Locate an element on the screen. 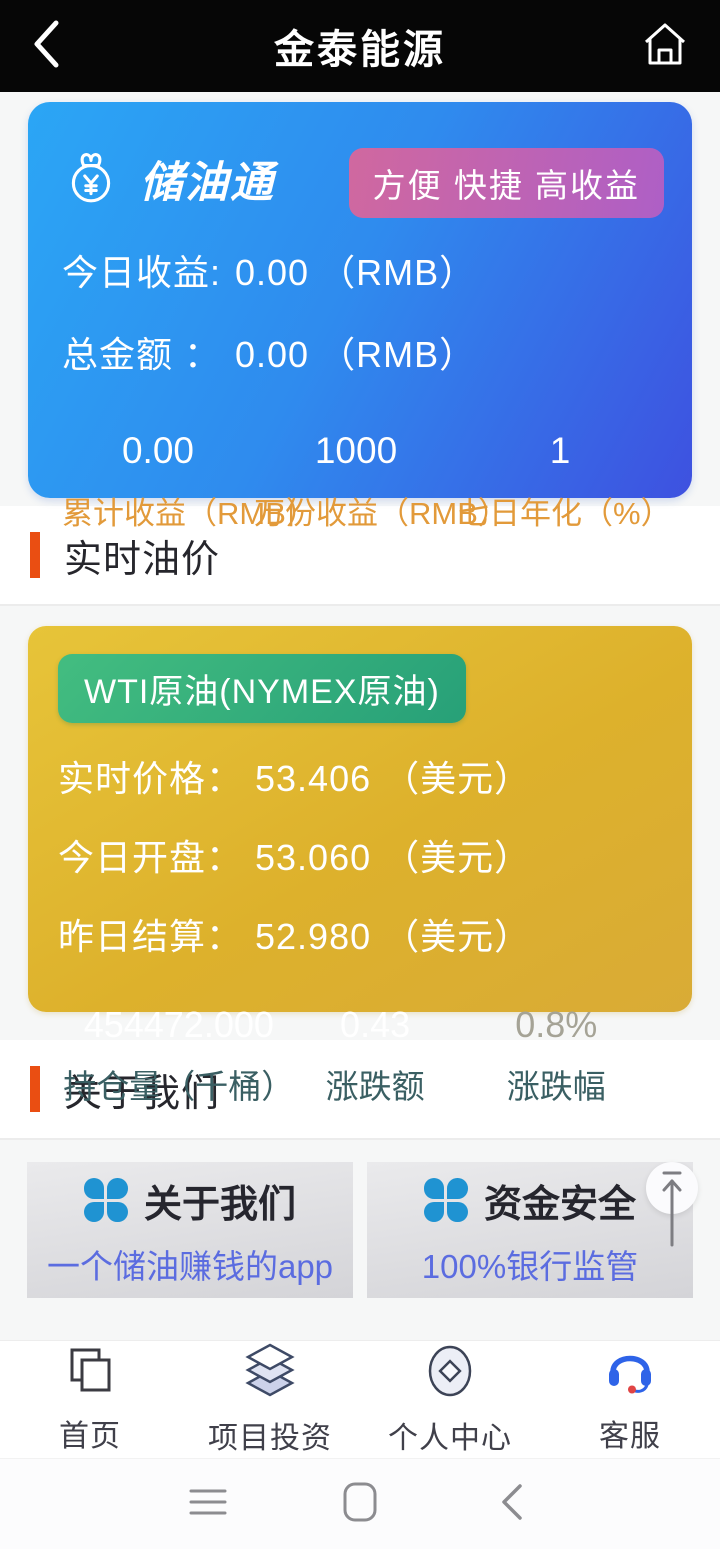 The height and width of the screenshot is (1549, 720). money-bag-icon is located at coordinates (91, 179).